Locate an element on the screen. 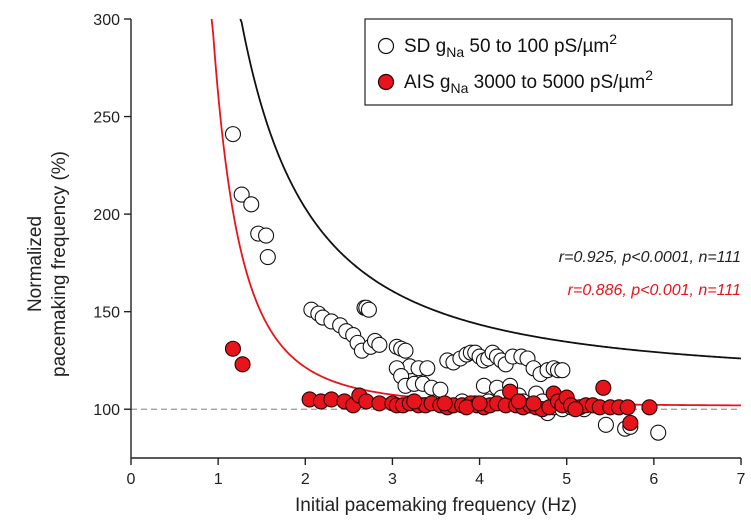 This screenshot has height=523, width=751. x-tick-label: 1 is located at coordinates (218, 479).